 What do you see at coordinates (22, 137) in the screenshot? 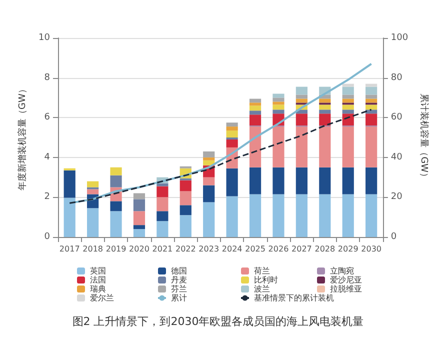
I see `y-axis-title: 年度新增装机容量（GW）` at bounding box center [22, 137].